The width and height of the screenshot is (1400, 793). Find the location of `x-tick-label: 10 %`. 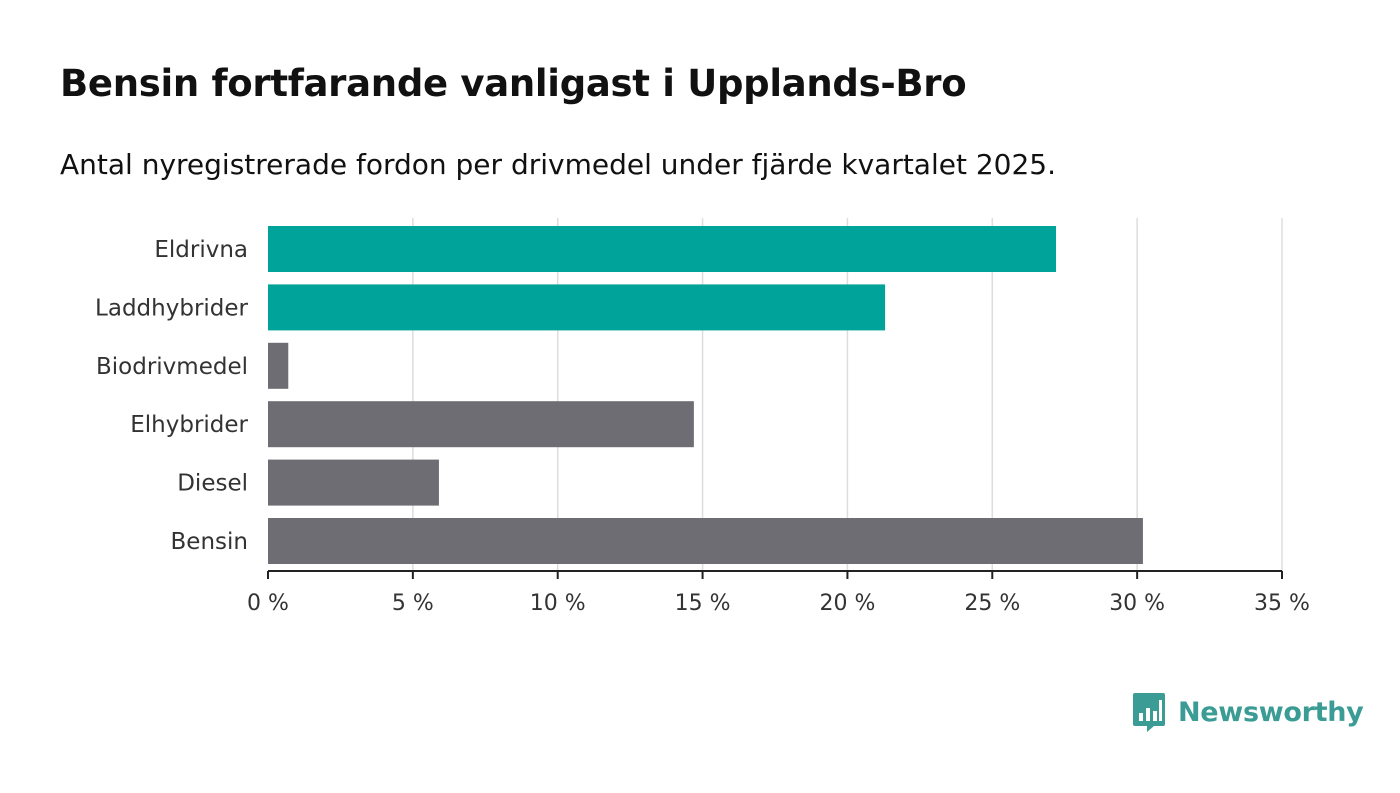

x-tick-label: 10 % is located at coordinates (558, 603).